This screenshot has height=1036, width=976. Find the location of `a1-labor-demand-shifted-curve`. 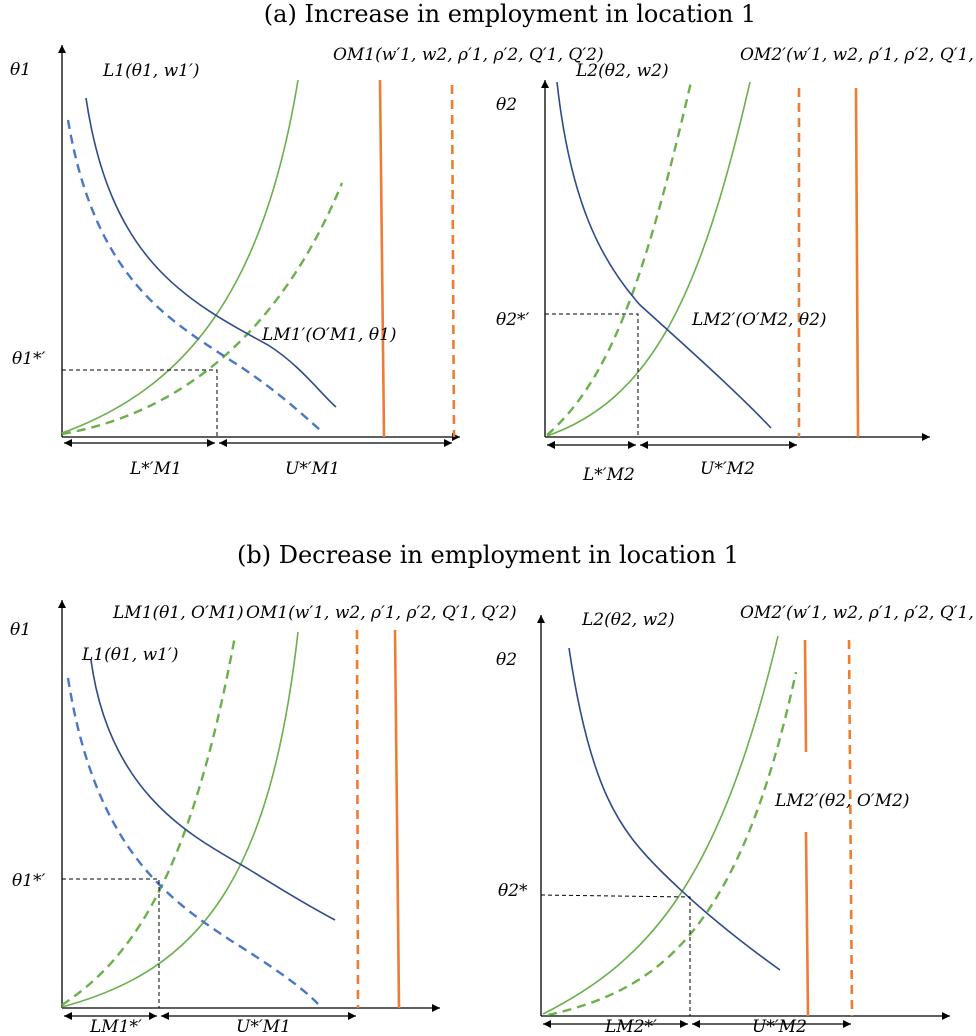

a1-labor-demand-shifted-curve is located at coordinates (202, 309).